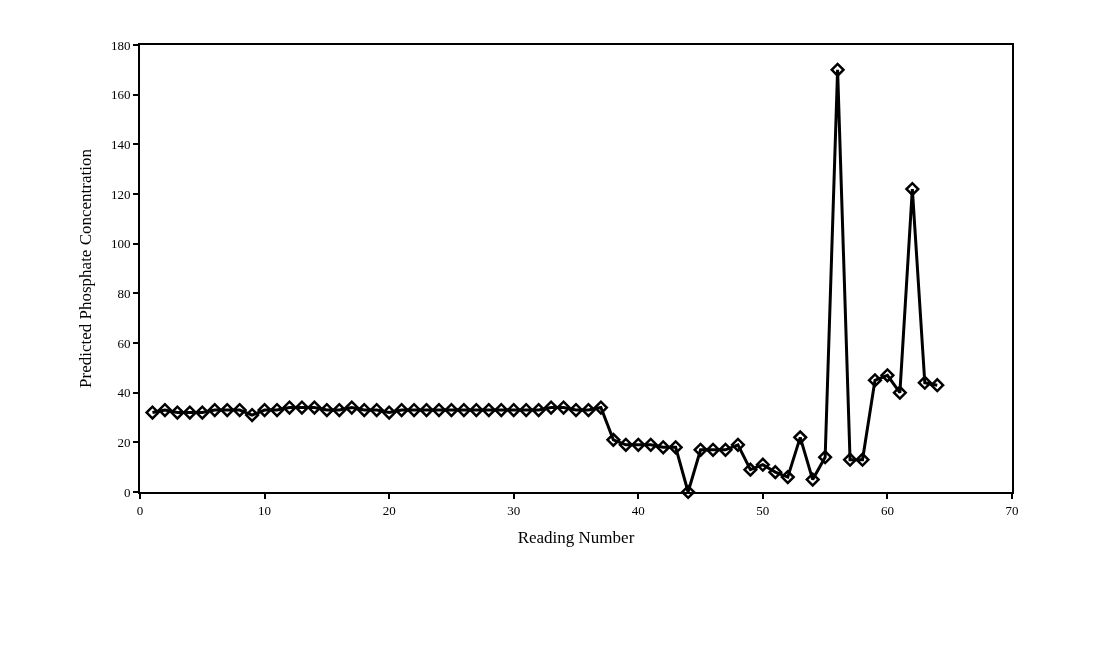  Describe the element at coordinates (1012, 510) in the screenshot. I see `x-tick-label: 70` at that location.